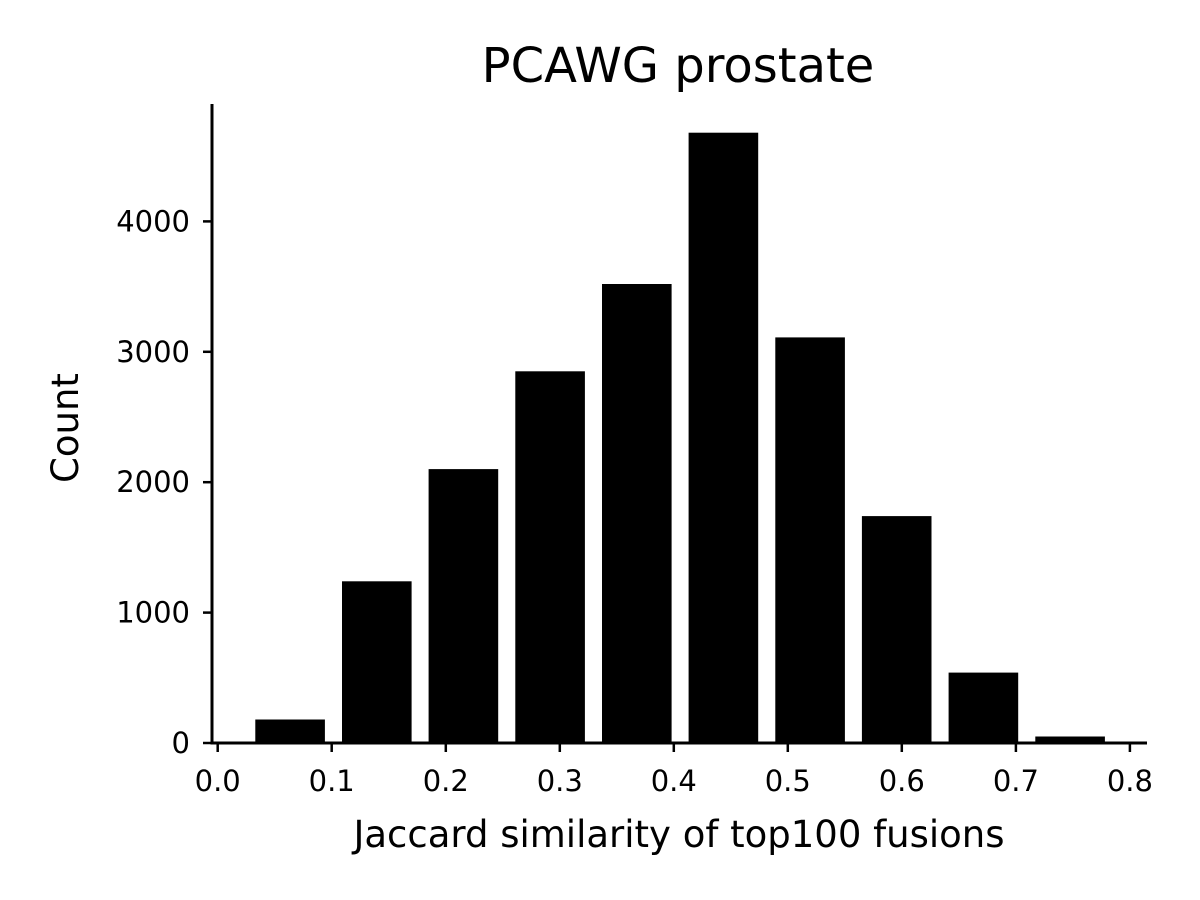 Image resolution: width=1200 pixels, height=900 pixels. What do you see at coordinates (678, 66) in the screenshot?
I see `chart-title: PCAWG prostate` at bounding box center [678, 66].